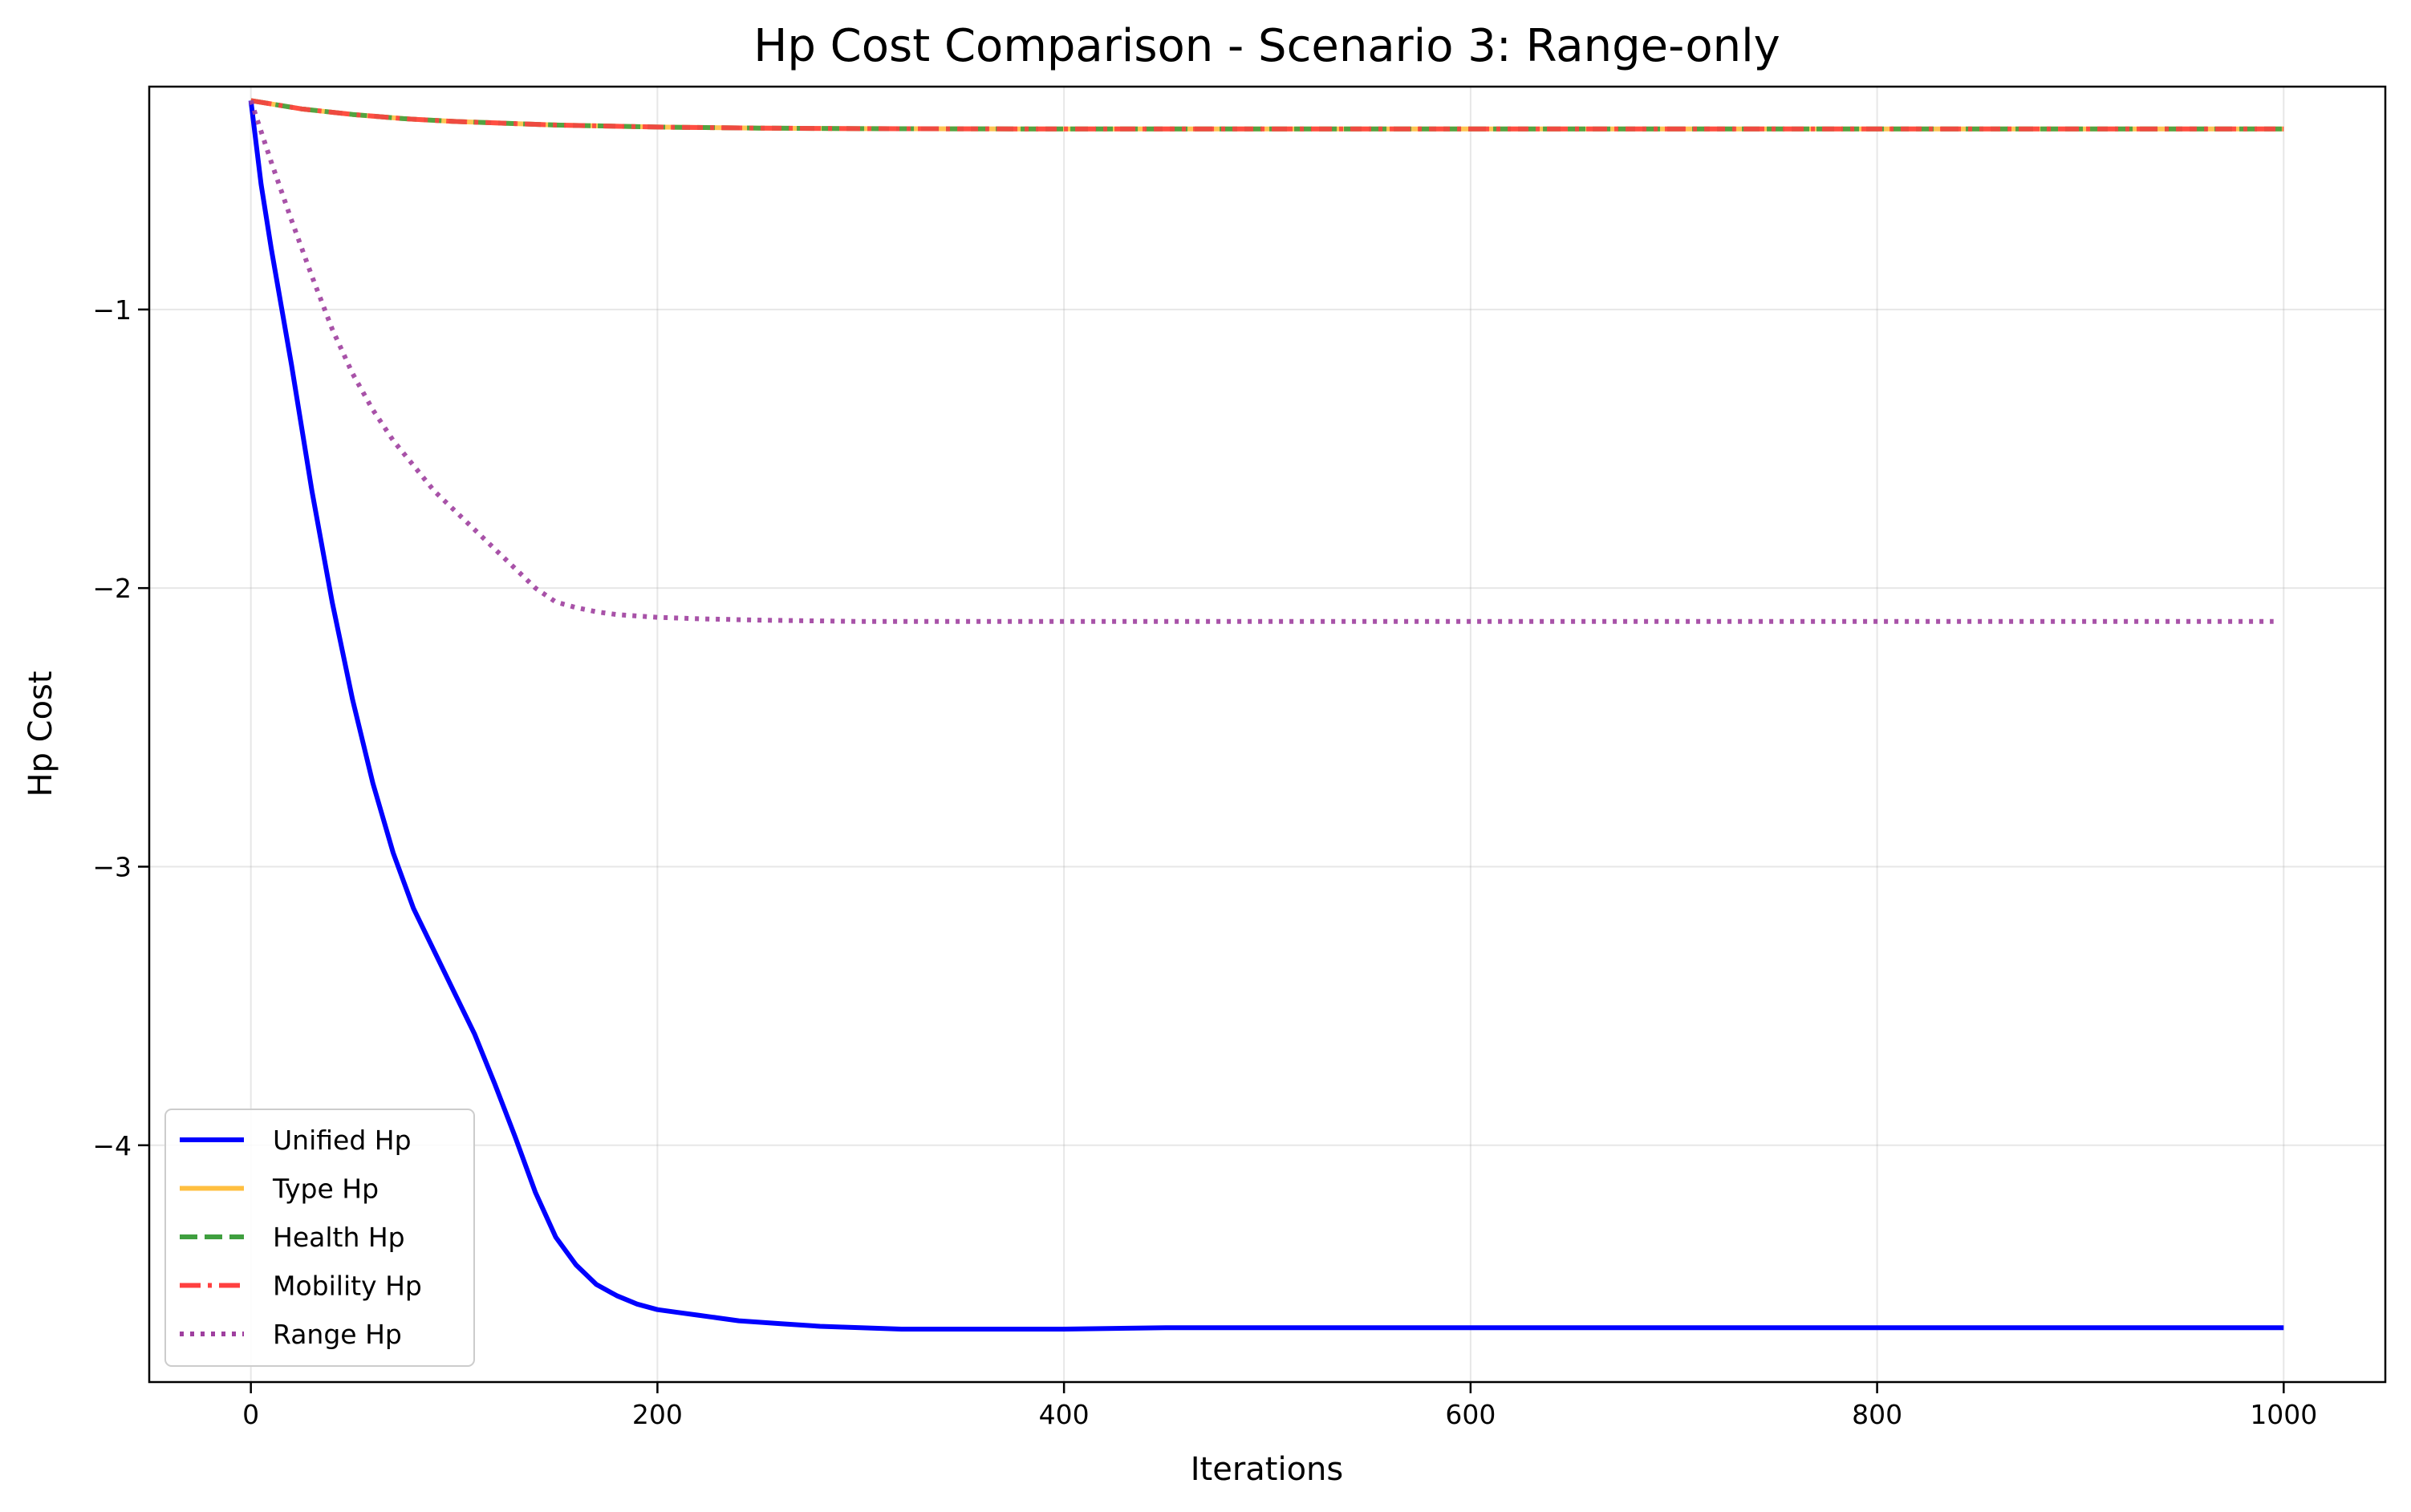  What do you see at coordinates (347, 1286) in the screenshot?
I see `legend-label: Mobility Hp` at bounding box center [347, 1286].